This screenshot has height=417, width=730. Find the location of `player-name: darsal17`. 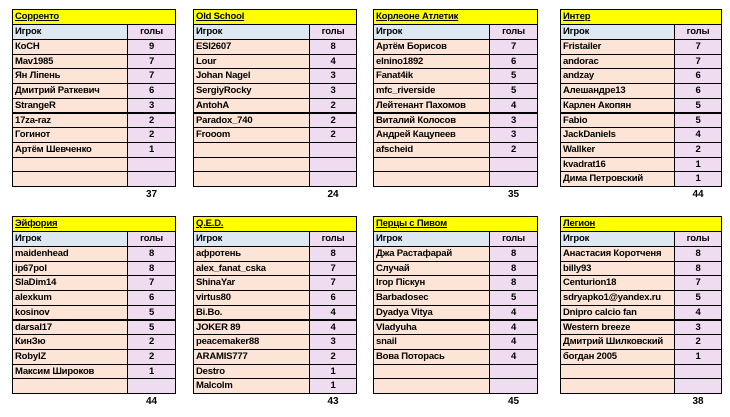

player-name: darsal17 is located at coordinates (70, 327).